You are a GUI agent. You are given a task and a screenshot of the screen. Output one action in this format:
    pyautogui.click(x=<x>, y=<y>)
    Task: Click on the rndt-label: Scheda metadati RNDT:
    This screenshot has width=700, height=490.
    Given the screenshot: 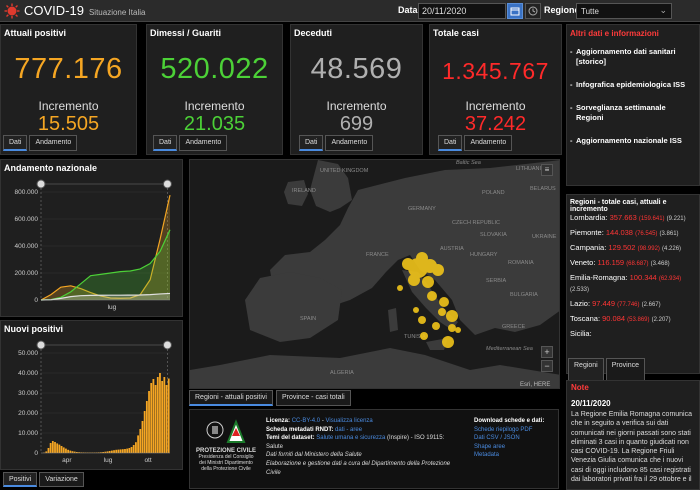 What is the action you would take?
    pyautogui.click(x=300, y=429)
    